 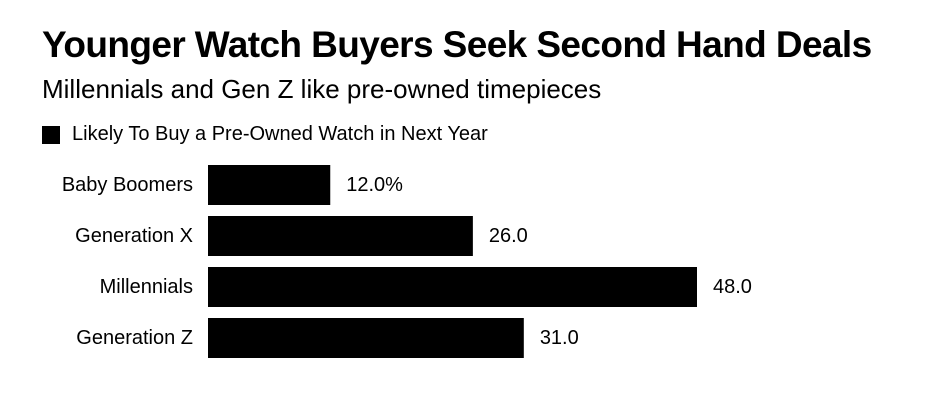 I want to click on value-label: 31.0, so click(x=559, y=338).